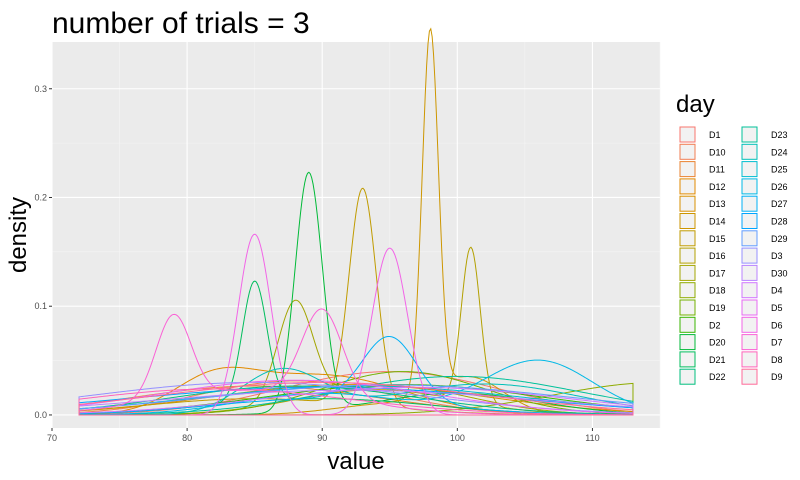 The image size is (800, 480). Describe the element at coordinates (717, 187) in the screenshot. I see `legend-label-D12: D12` at that location.